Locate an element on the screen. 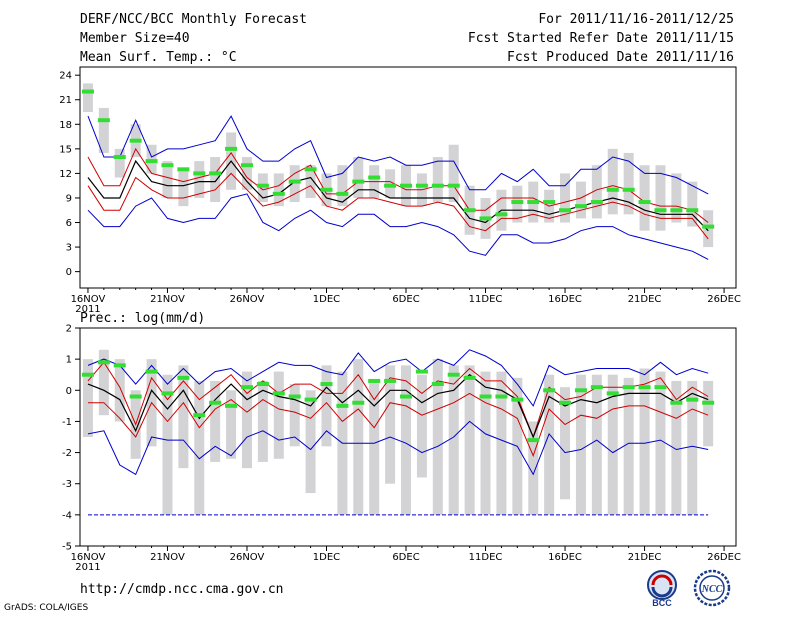 This screenshot has height=618, width=800. panel1-ytick-label-8: 21 is located at coordinates (65, 100).